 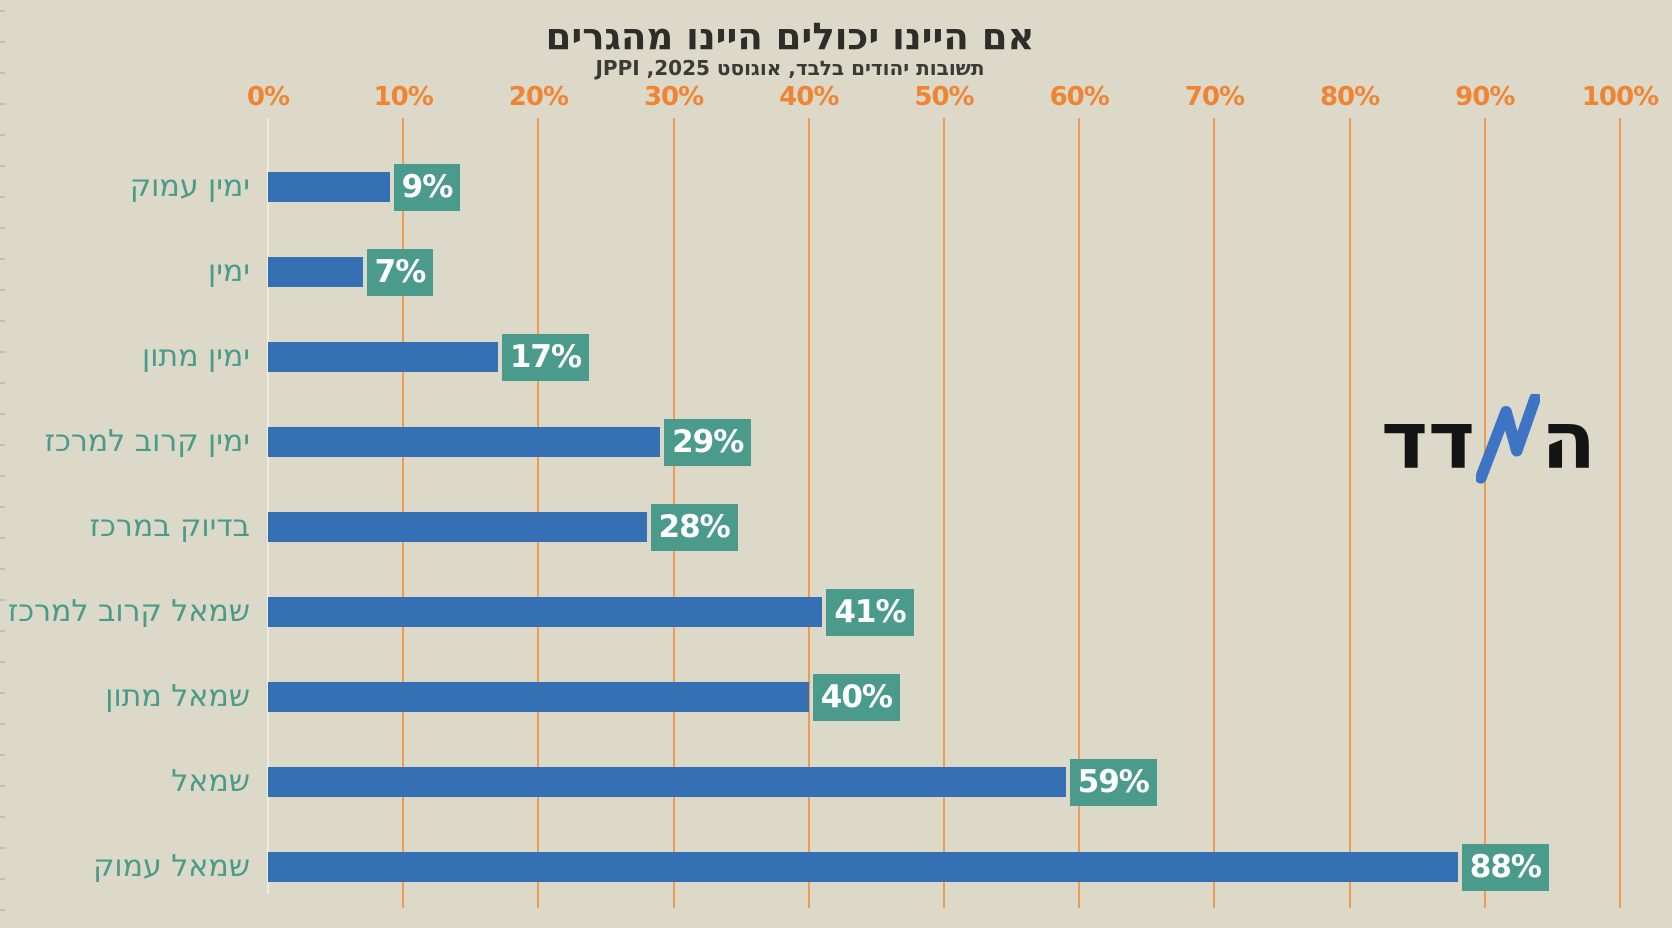 What do you see at coordinates (870, 612) in the screenshot?
I see `value-badge: 41%` at bounding box center [870, 612].